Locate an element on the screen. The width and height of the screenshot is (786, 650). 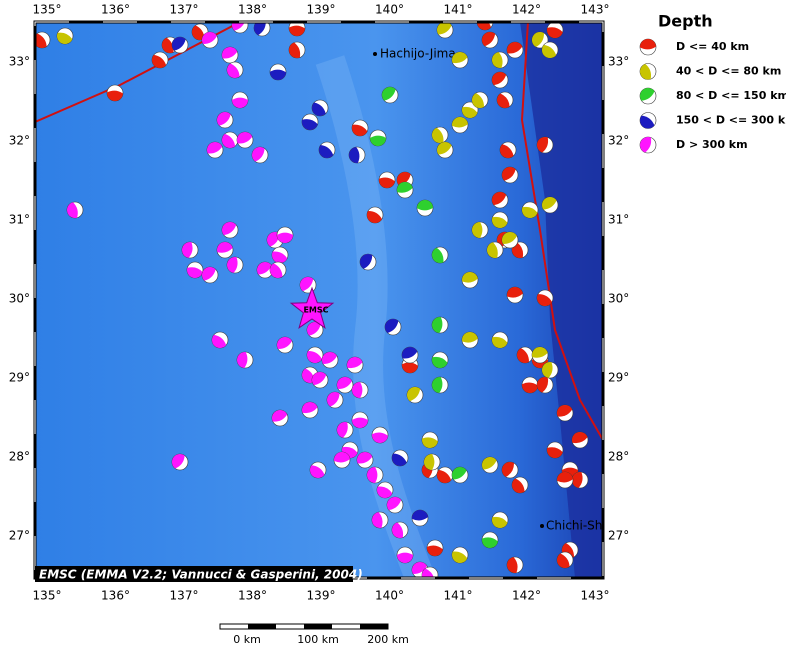
lon-label: 140° is located at coordinates (389, 596).